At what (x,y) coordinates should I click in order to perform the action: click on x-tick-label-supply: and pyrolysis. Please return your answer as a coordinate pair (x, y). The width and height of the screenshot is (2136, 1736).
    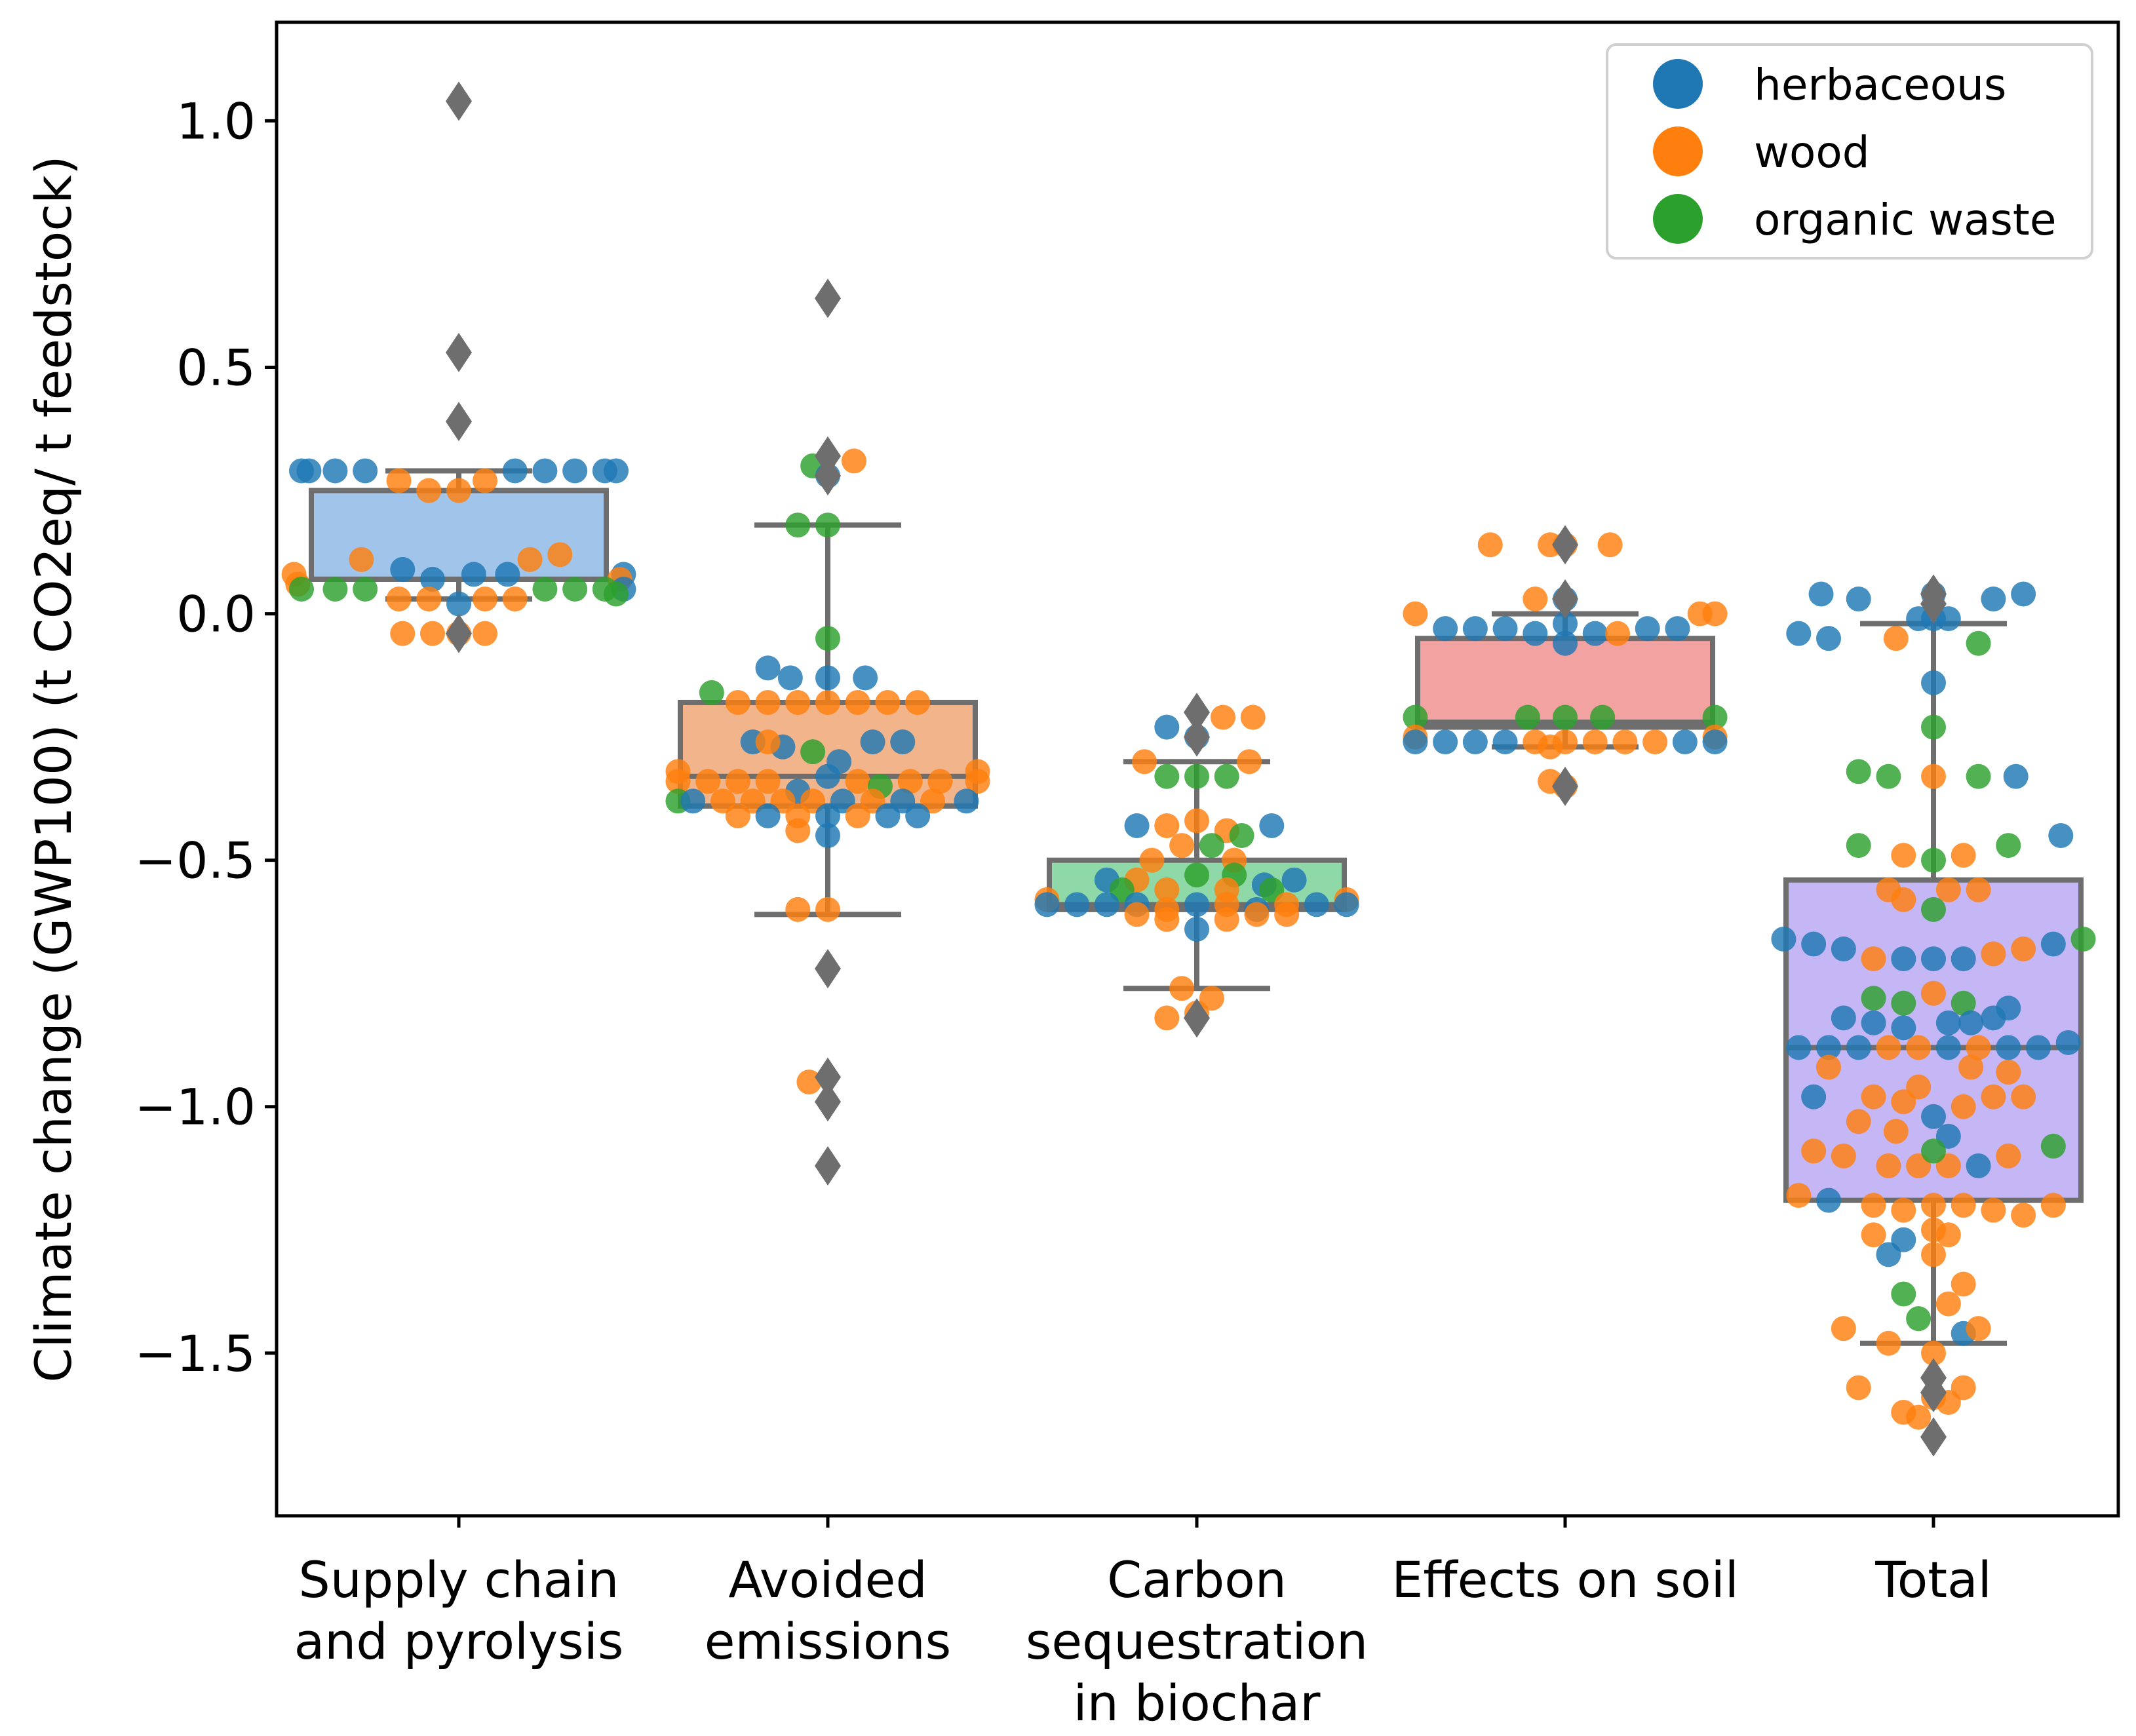
    Looking at the image, I should click on (459, 1641).